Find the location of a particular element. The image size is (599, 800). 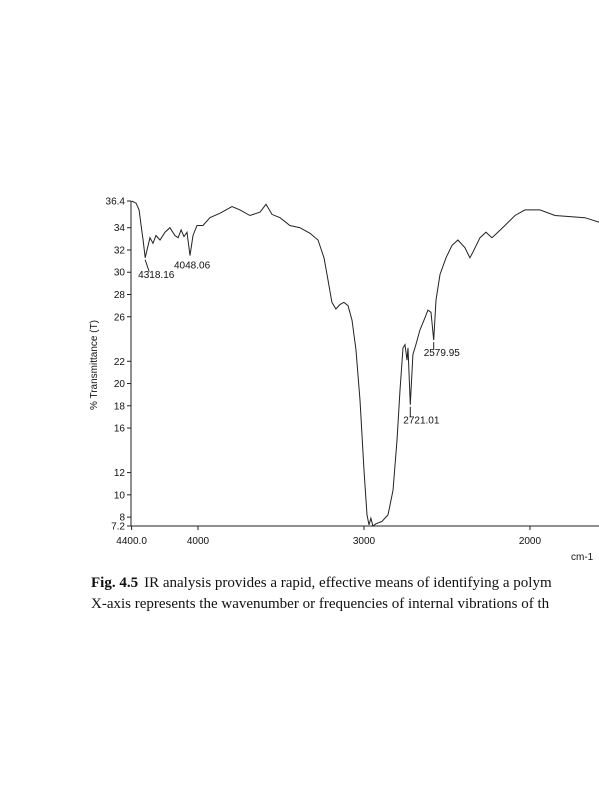

x-tick-label: 2000 is located at coordinates (530, 541).